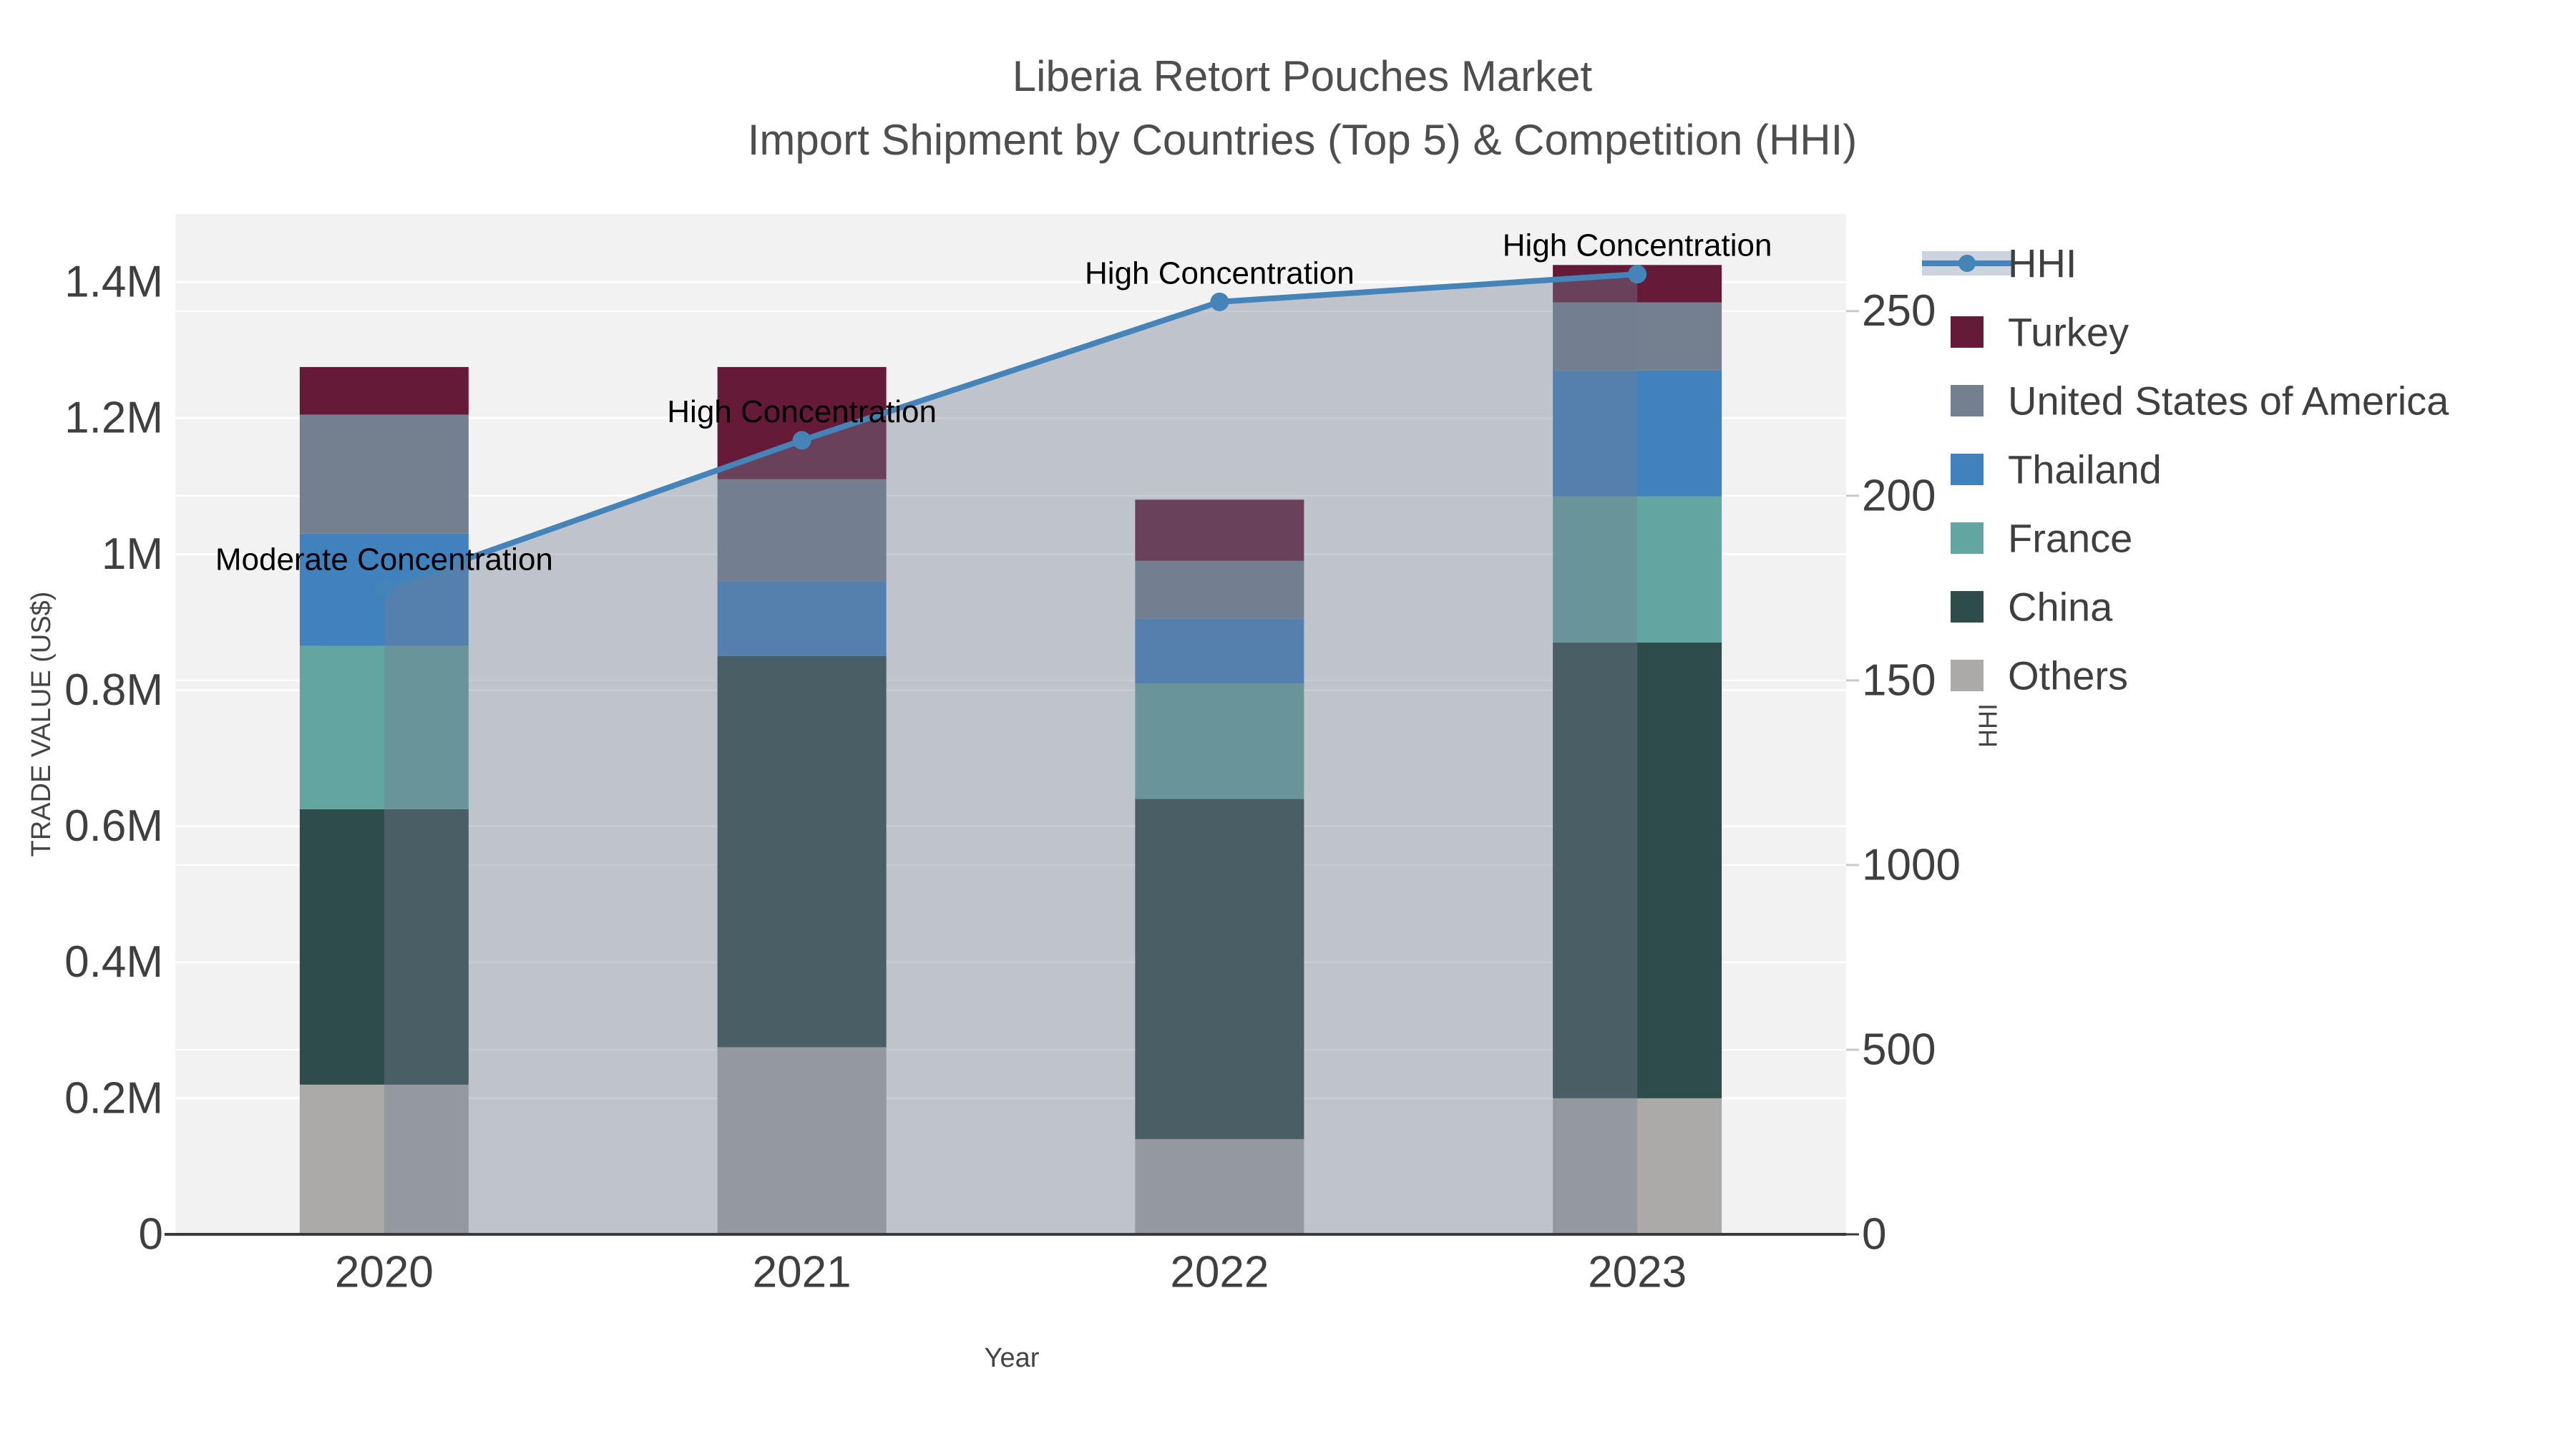 The image size is (2576, 1449). Describe the element at coordinates (113, 690) in the screenshot. I see `y-tick-label: 0.8M` at that location.